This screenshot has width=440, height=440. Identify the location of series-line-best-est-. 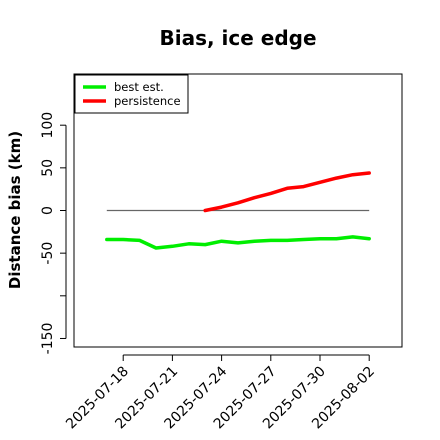
(238, 242).